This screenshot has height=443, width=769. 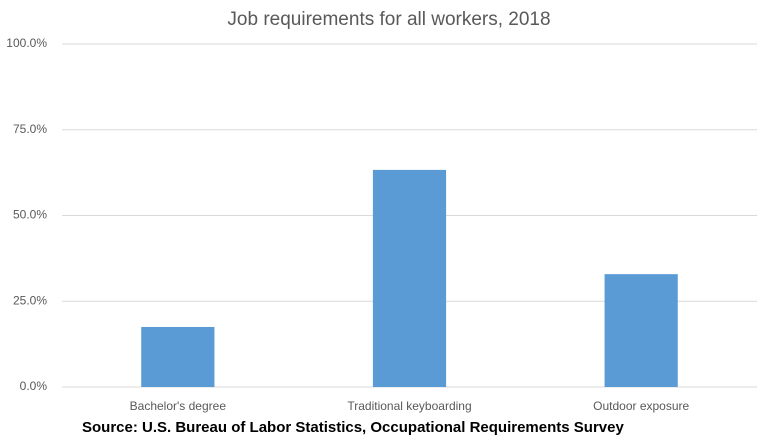 What do you see at coordinates (641, 406) in the screenshot?
I see `x-tick-label: Outdoor exposure` at bounding box center [641, 406].